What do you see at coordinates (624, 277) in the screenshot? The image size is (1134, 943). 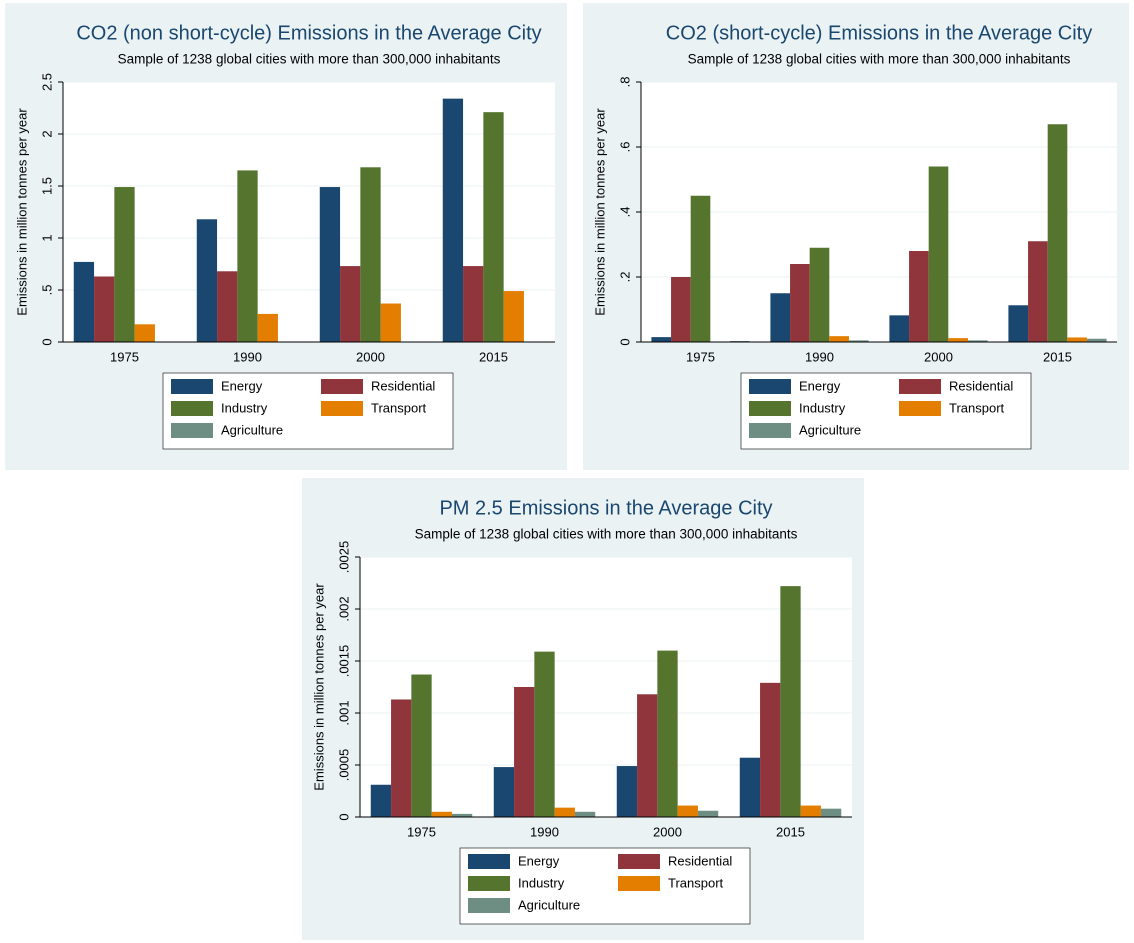 I see `y-tick-label: .2` at bounding box center [624, 277].